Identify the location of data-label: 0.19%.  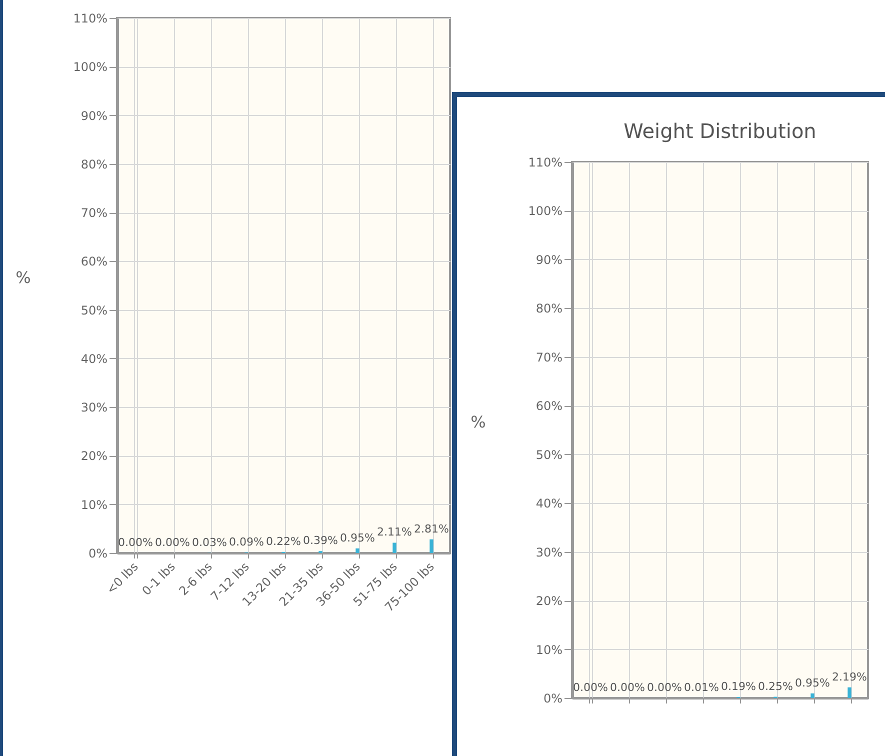
(738, 687).